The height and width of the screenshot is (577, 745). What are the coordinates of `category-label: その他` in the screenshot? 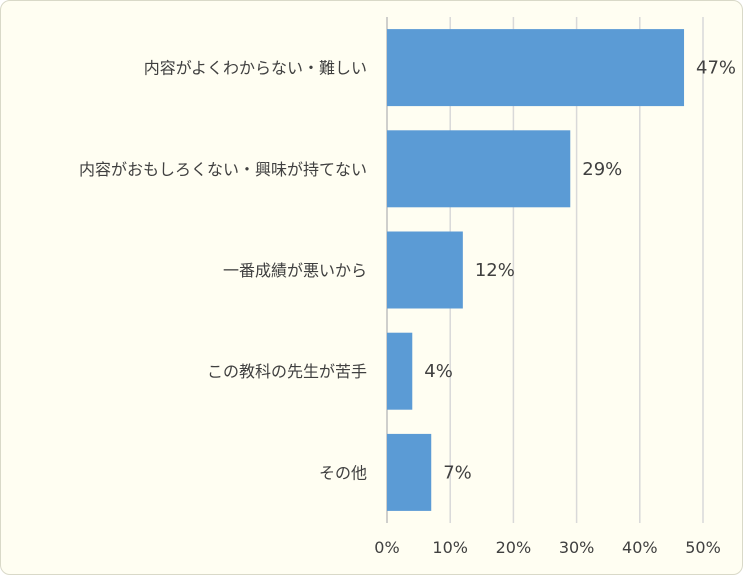 It's located at (343, 472).